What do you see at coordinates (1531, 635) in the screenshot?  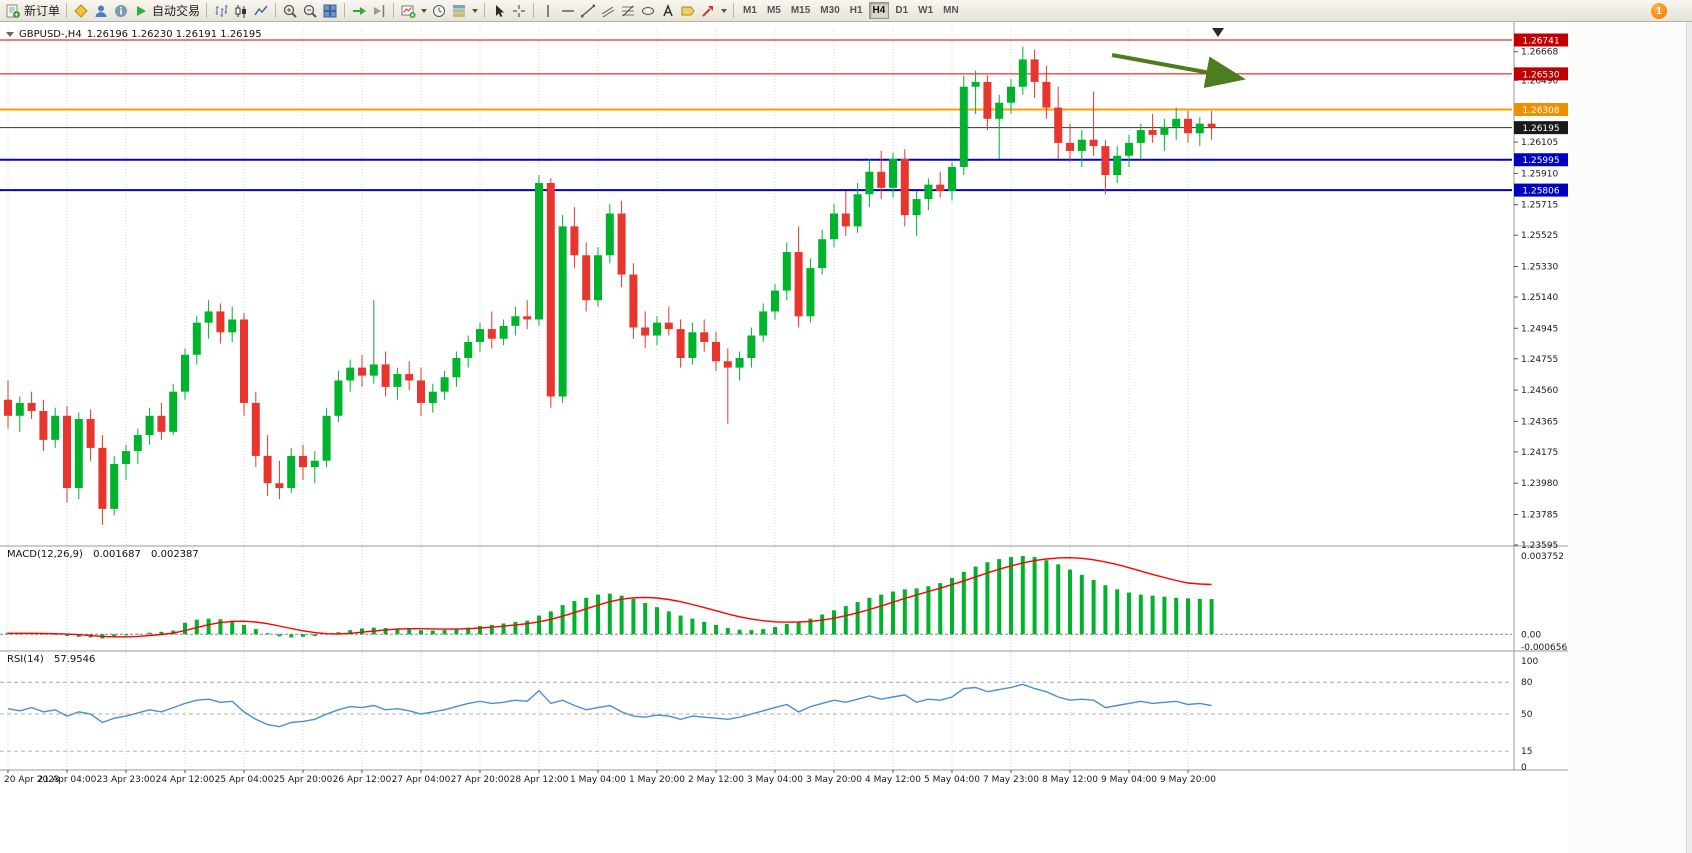 I see `svg-text: 0.00` at bounding box center [1531, 635].